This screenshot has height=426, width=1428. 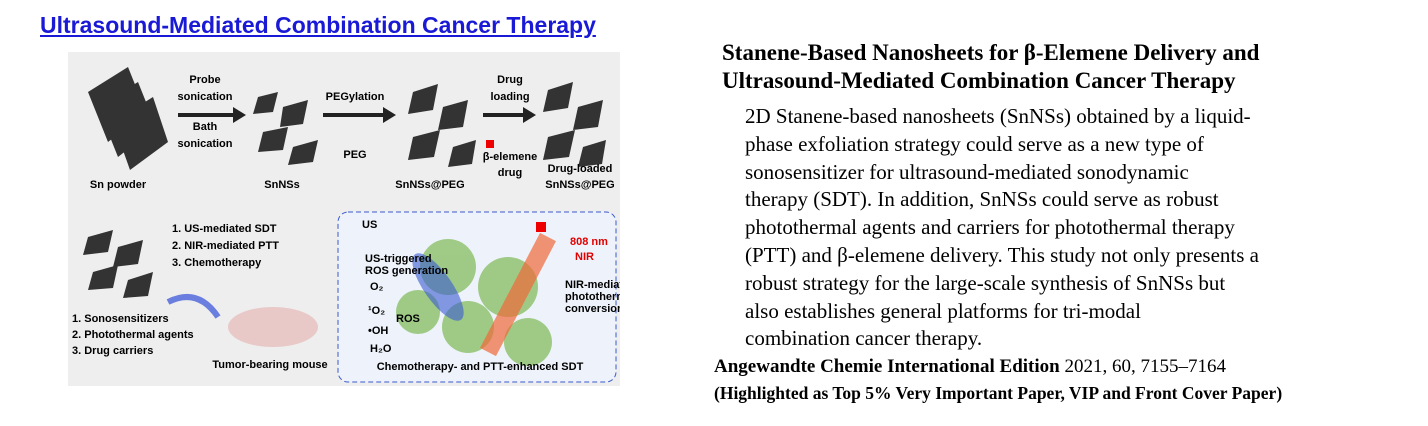 I want to click on figure-label: Drug-loaded, so click(x=580, y=169).